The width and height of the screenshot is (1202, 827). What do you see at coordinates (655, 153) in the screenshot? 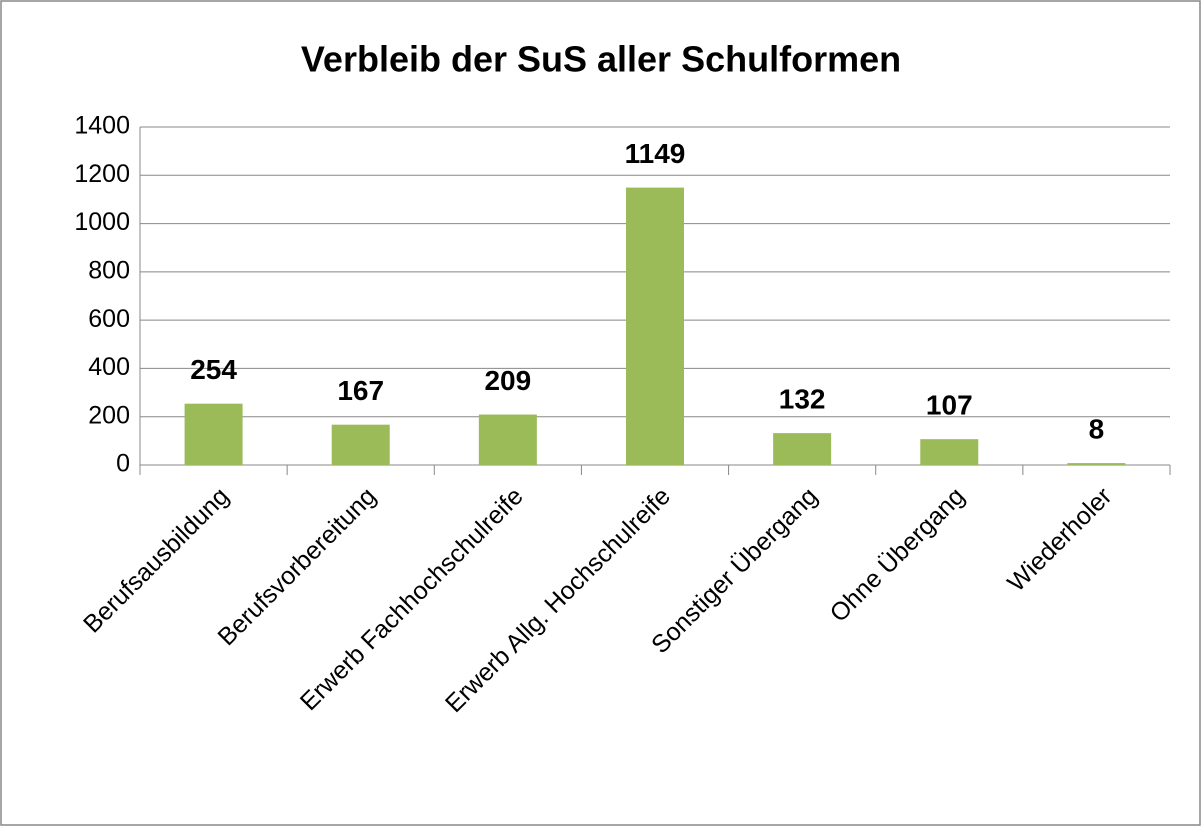
I see `value-label: 1149` at bounding box center [655, 153].